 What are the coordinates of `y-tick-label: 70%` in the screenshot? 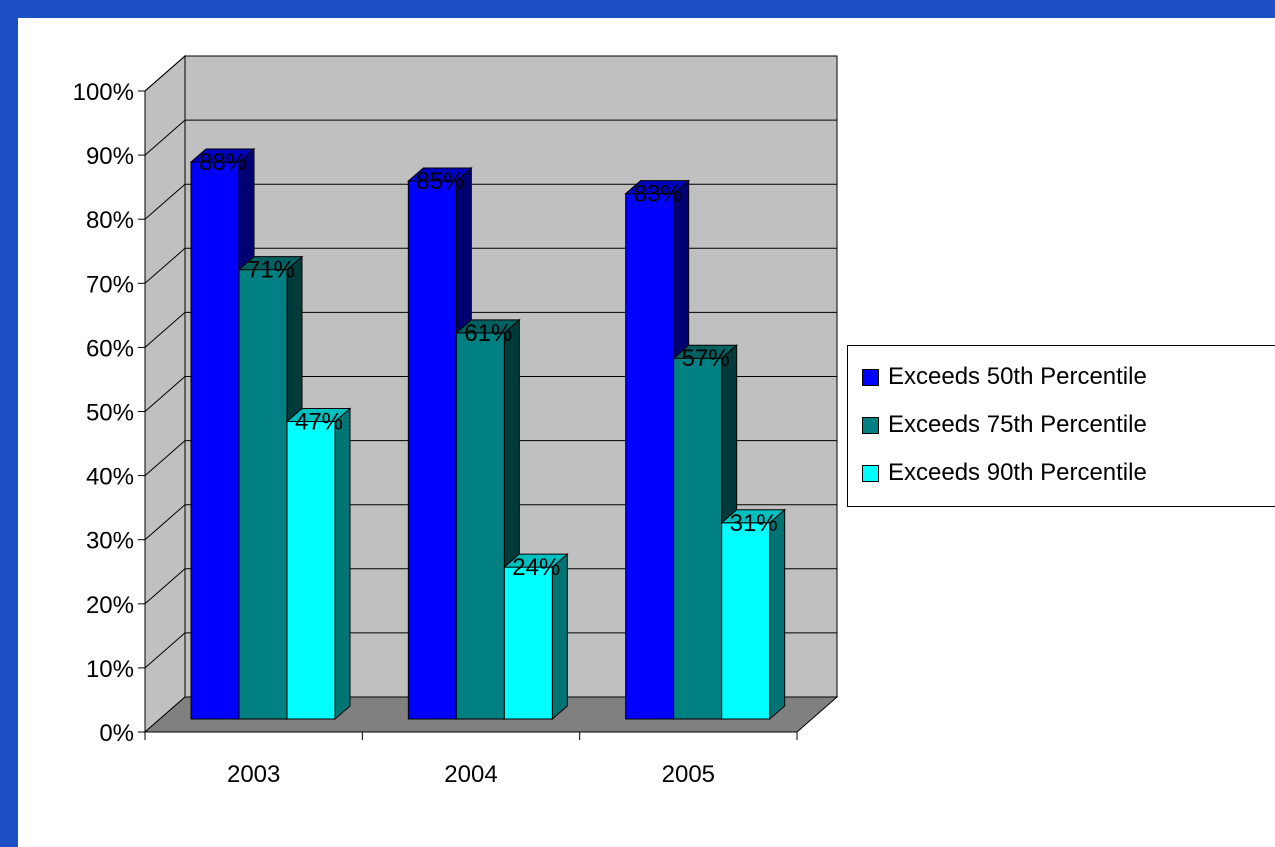 It's located at (110, 284).